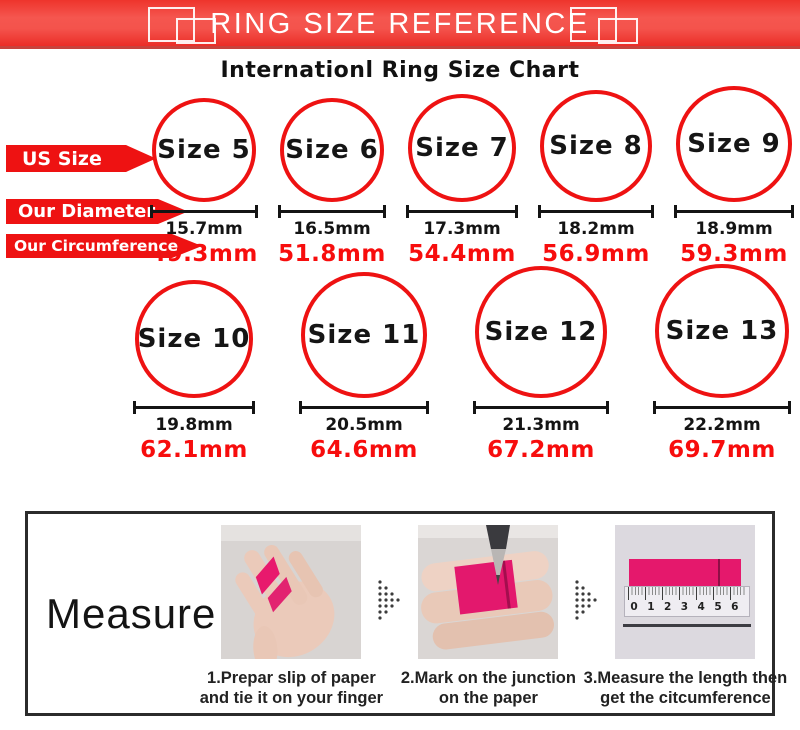 This screenshot has height=730, width=800. What do you see at coordinates (364, 450) in the screenshot?
I see `circumference-value: 64.6mm` at bounding box center [364, 450].